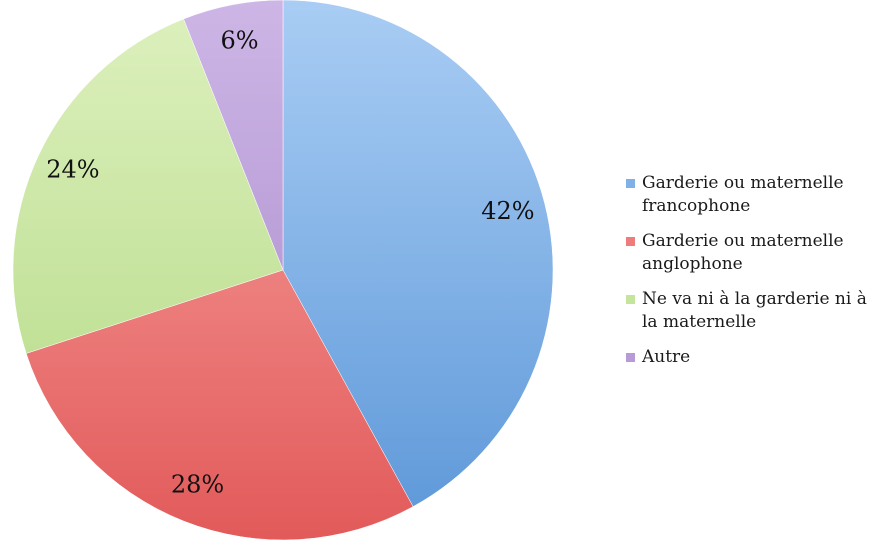  Describe the element at coordinates (239, 40) in the screenshot. I see `data-label-autre: 6%` at that location.